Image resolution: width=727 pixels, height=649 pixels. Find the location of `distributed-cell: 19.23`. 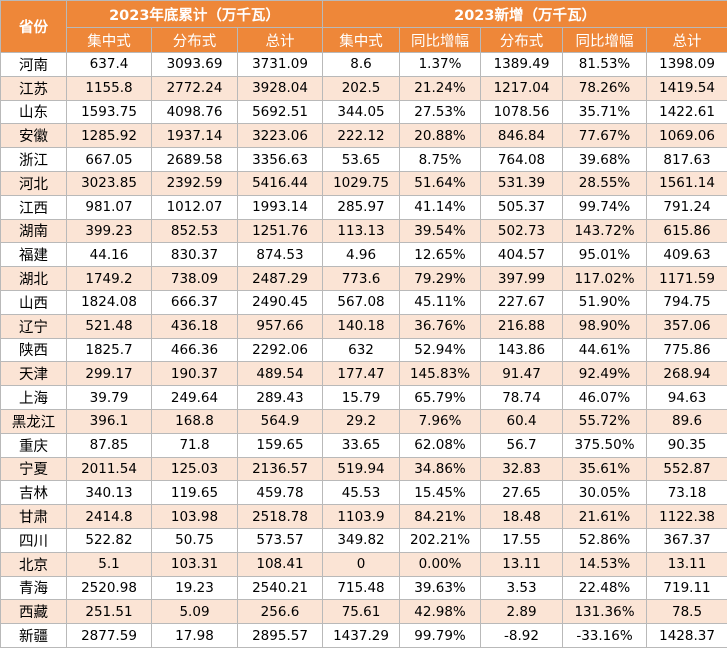

distributed-cell: 19.23 is located at coordinates (194, 588).